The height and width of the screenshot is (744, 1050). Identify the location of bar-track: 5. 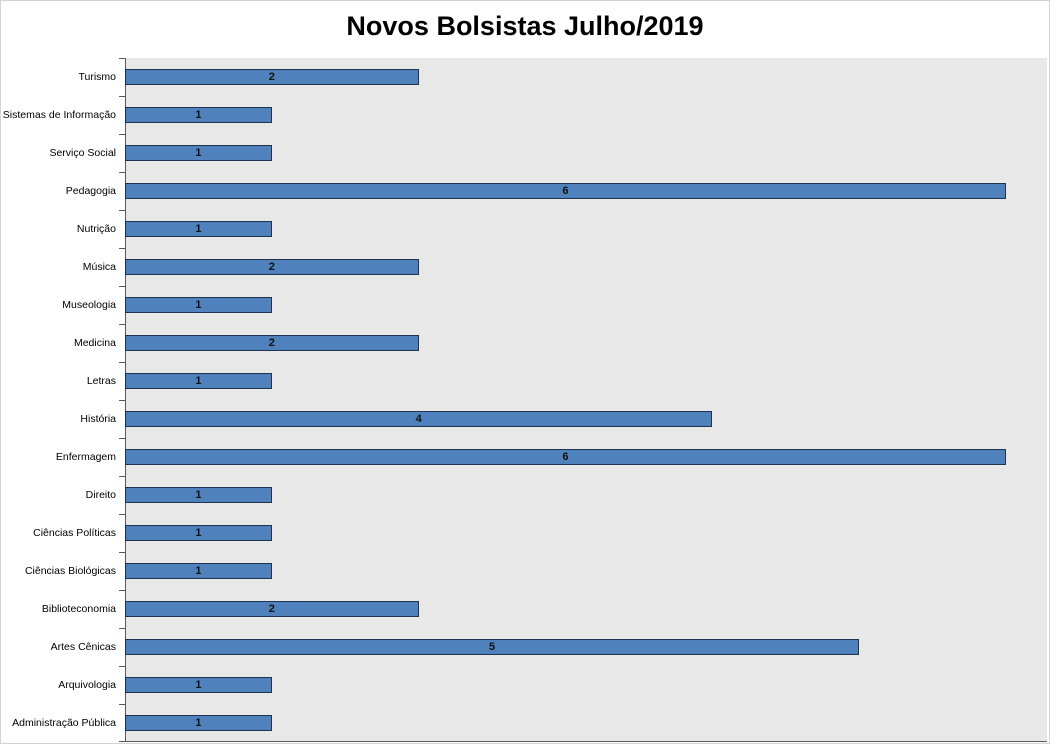
(586, 647).